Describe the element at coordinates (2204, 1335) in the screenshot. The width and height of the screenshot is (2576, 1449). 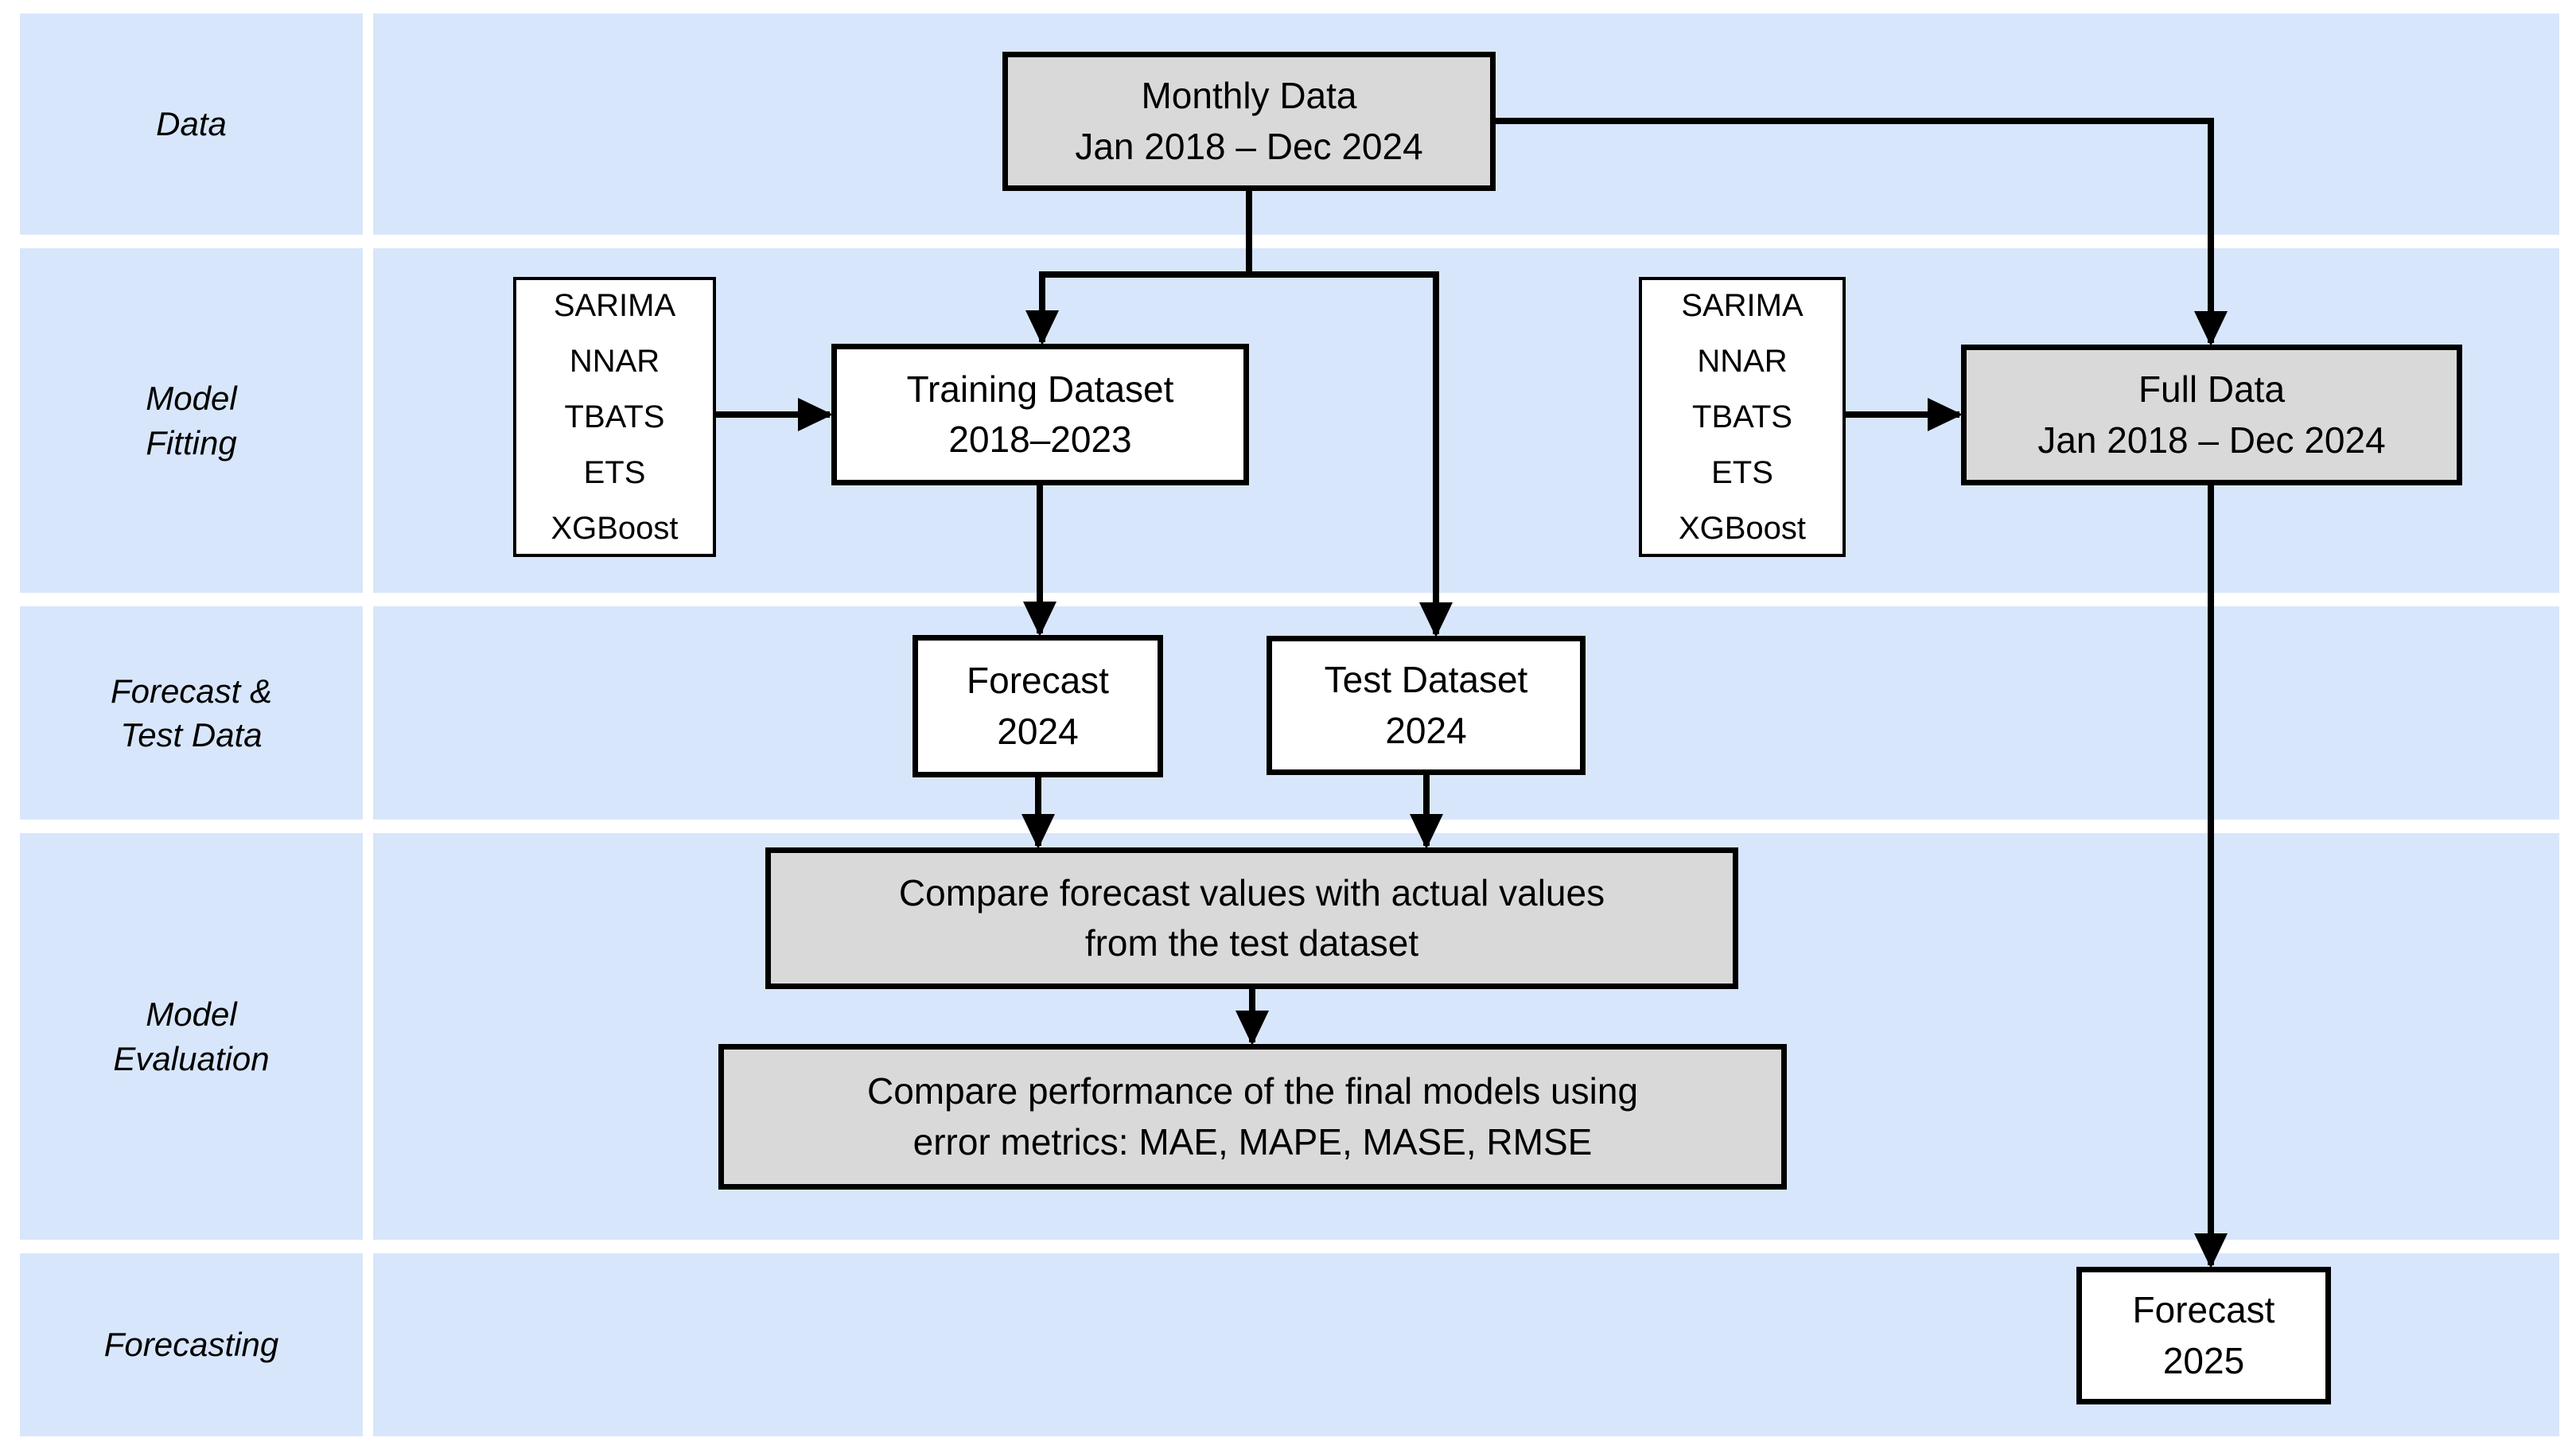
I see `box-forecast-2025: Forecast 2025` at that location.